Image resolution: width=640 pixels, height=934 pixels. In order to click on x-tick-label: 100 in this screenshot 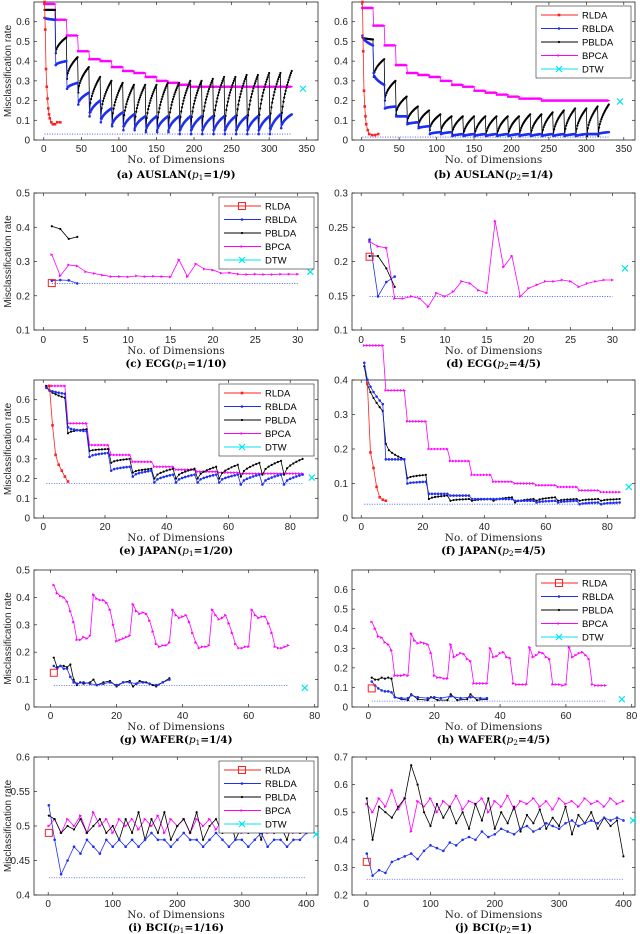, I will do `click(430, 904)`.